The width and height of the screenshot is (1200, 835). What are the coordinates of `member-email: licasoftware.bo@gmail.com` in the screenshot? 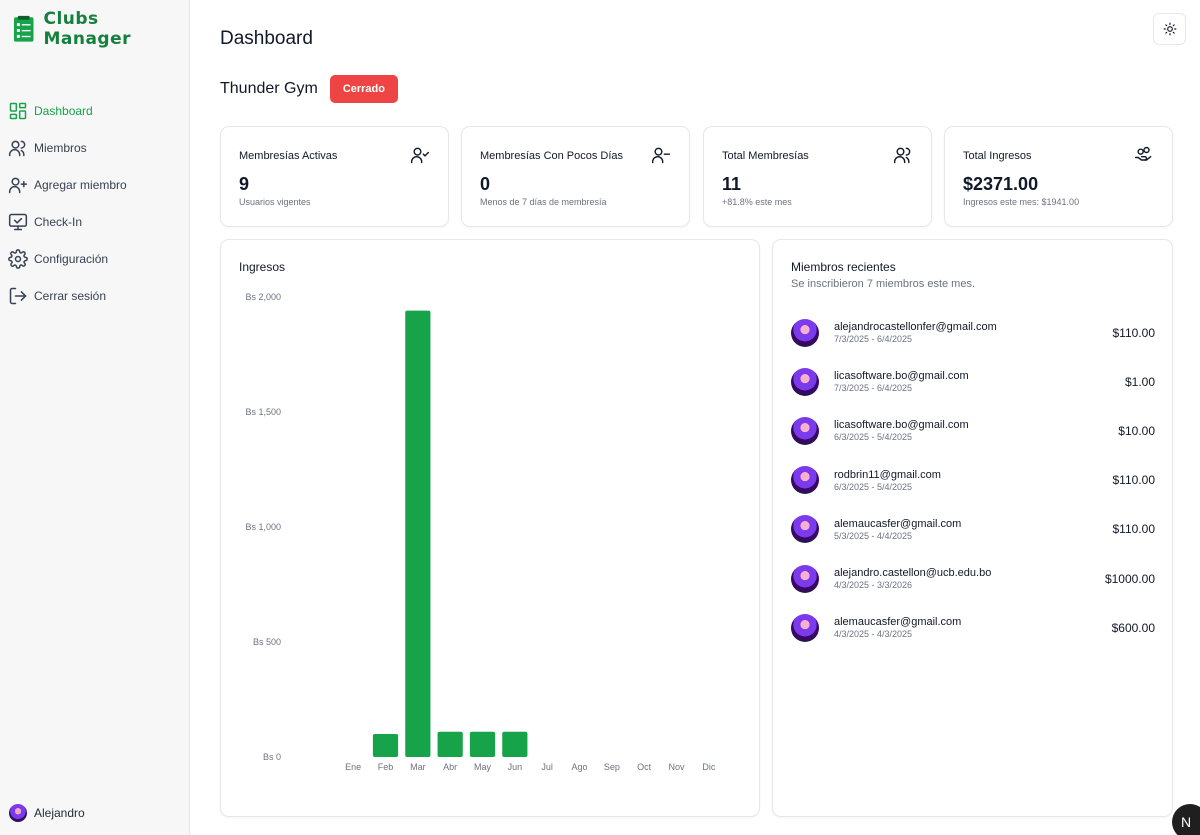 It's located at (901, 425).